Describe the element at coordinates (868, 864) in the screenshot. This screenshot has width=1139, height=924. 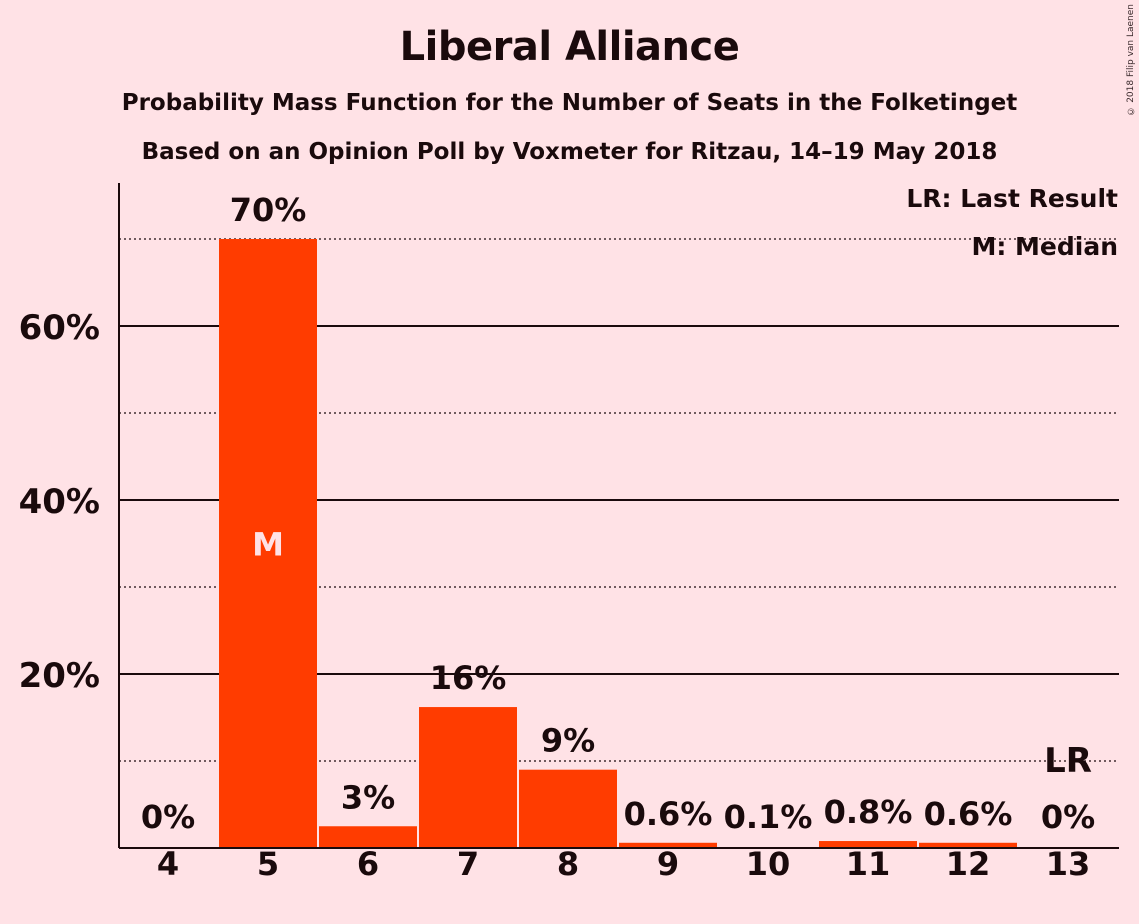
I see `x-tick-label: 11` at that location.